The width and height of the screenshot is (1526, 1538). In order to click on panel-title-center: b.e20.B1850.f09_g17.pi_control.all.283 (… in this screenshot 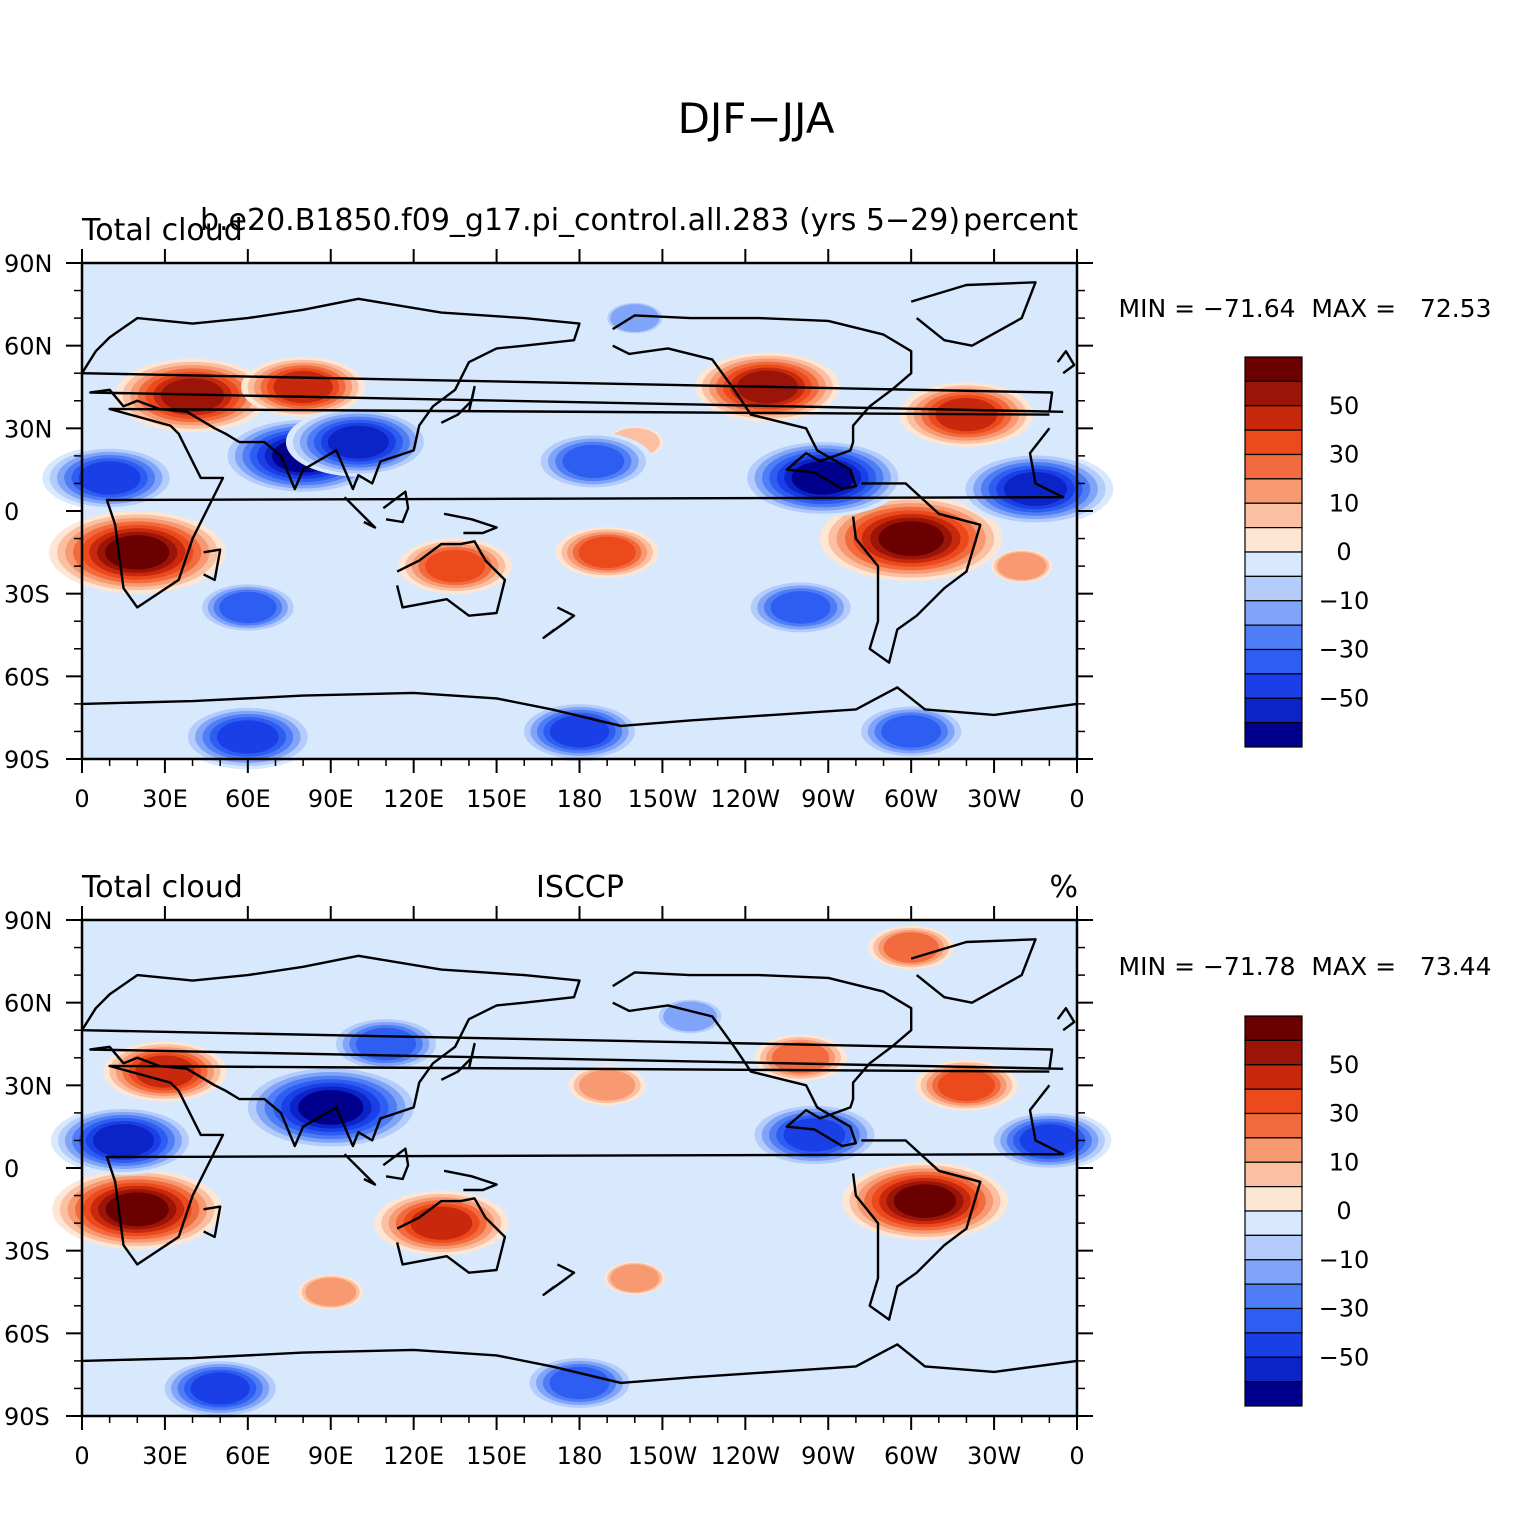, I will do `click(580, 220)`.